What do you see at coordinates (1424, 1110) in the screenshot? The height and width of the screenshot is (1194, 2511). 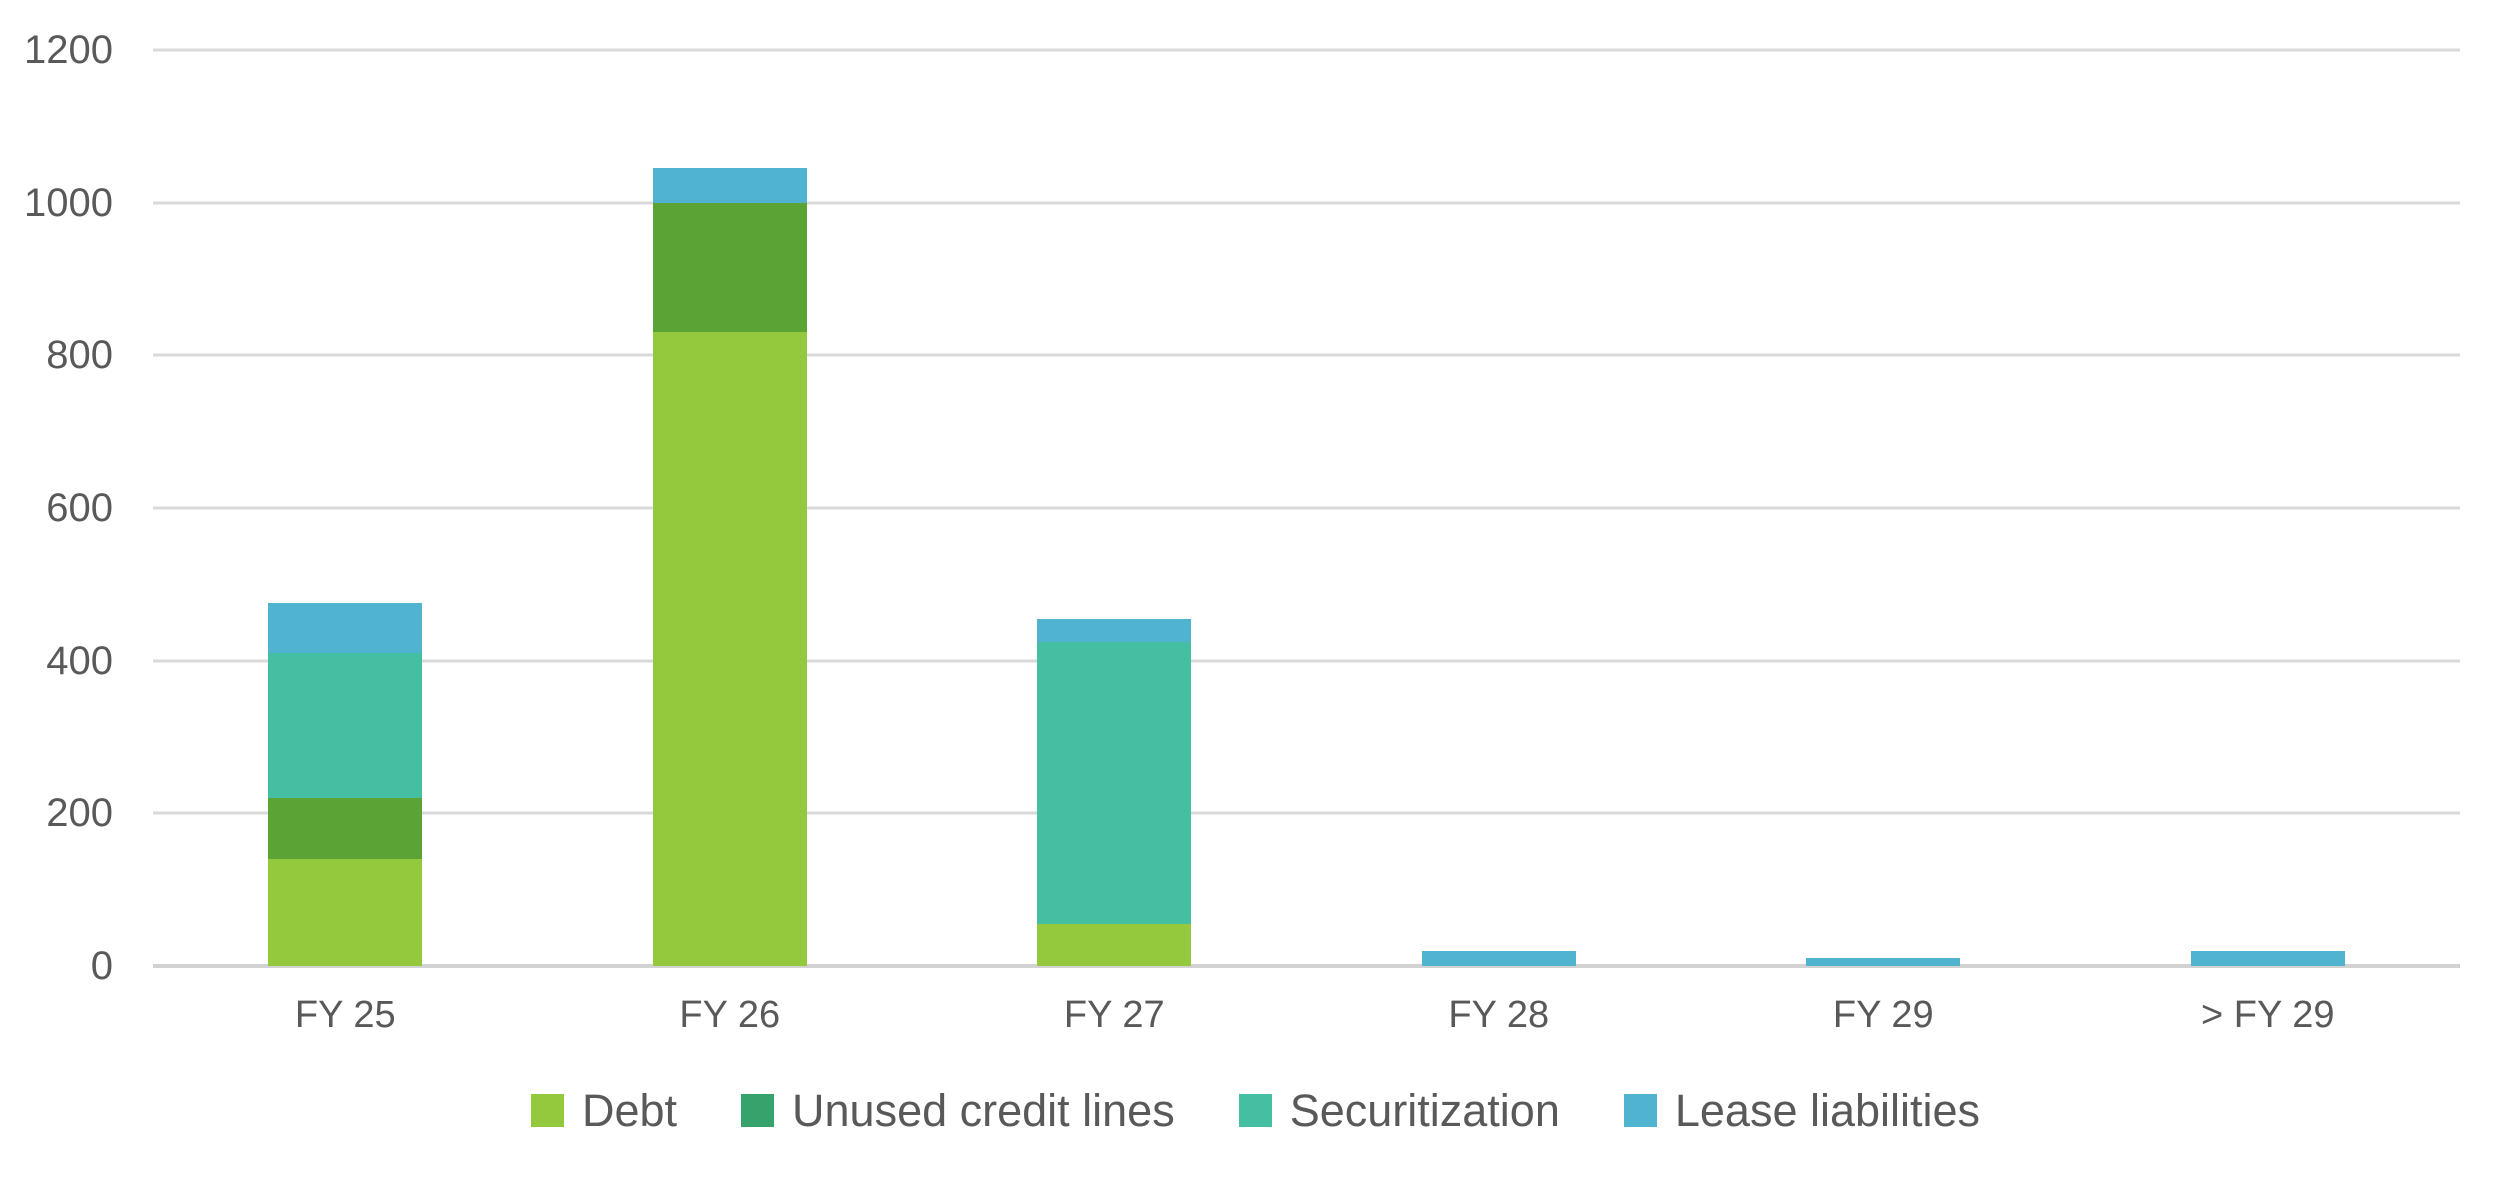 I see `legend-label: Securitization` at bounding box center [1424, 1110].